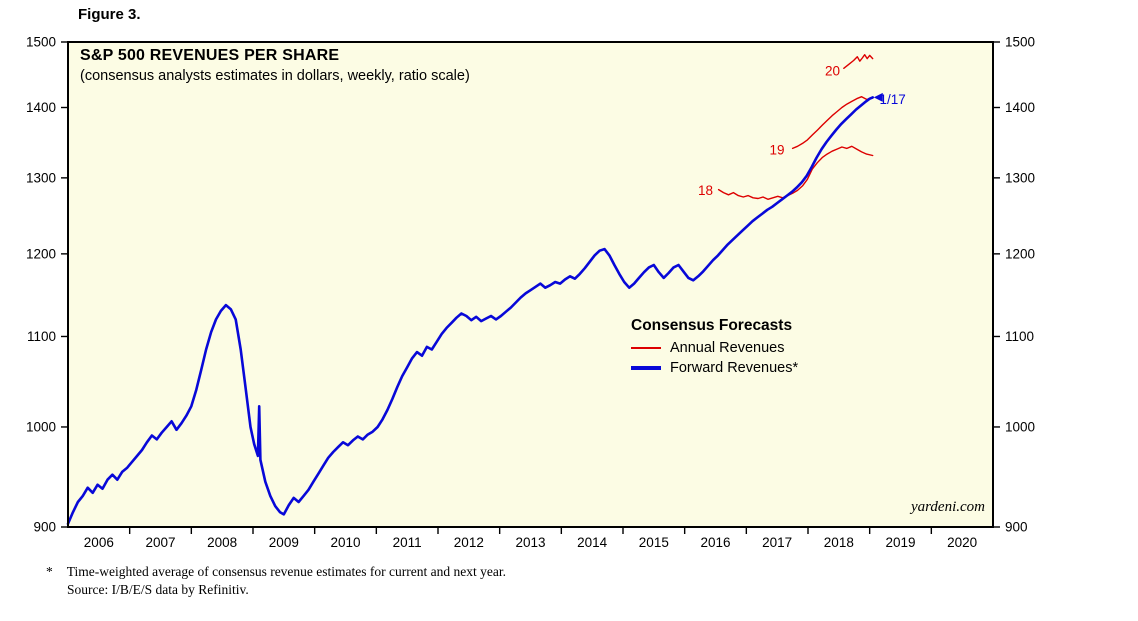  Describe the element at coordinates (41, 42) in the screenshot. I see `y-tick-label-left: 1500` at that location.